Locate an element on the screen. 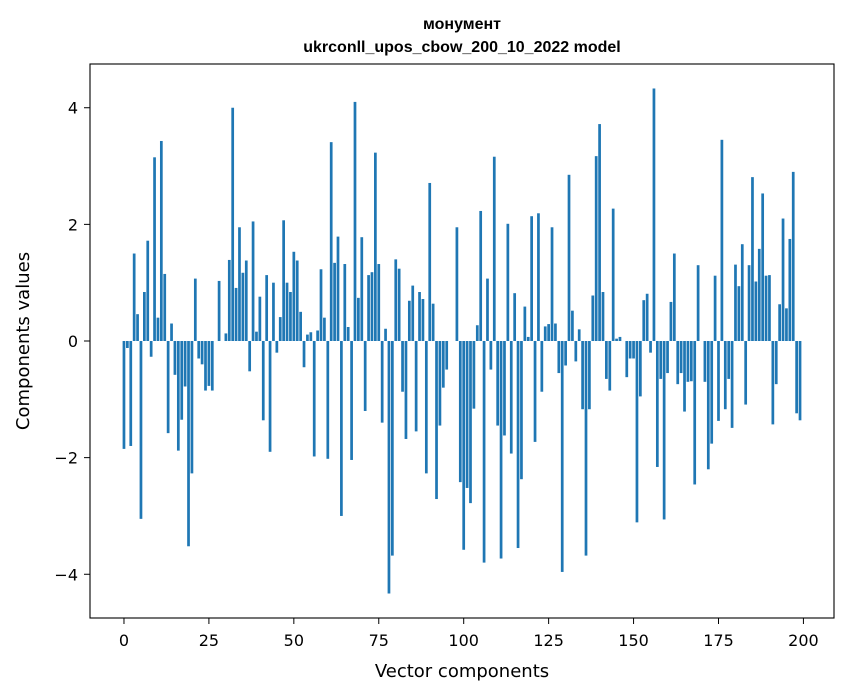 The height and width of the screenshot is (696, 847). x-tick-label: 25 is located at coordinates (209, 640).